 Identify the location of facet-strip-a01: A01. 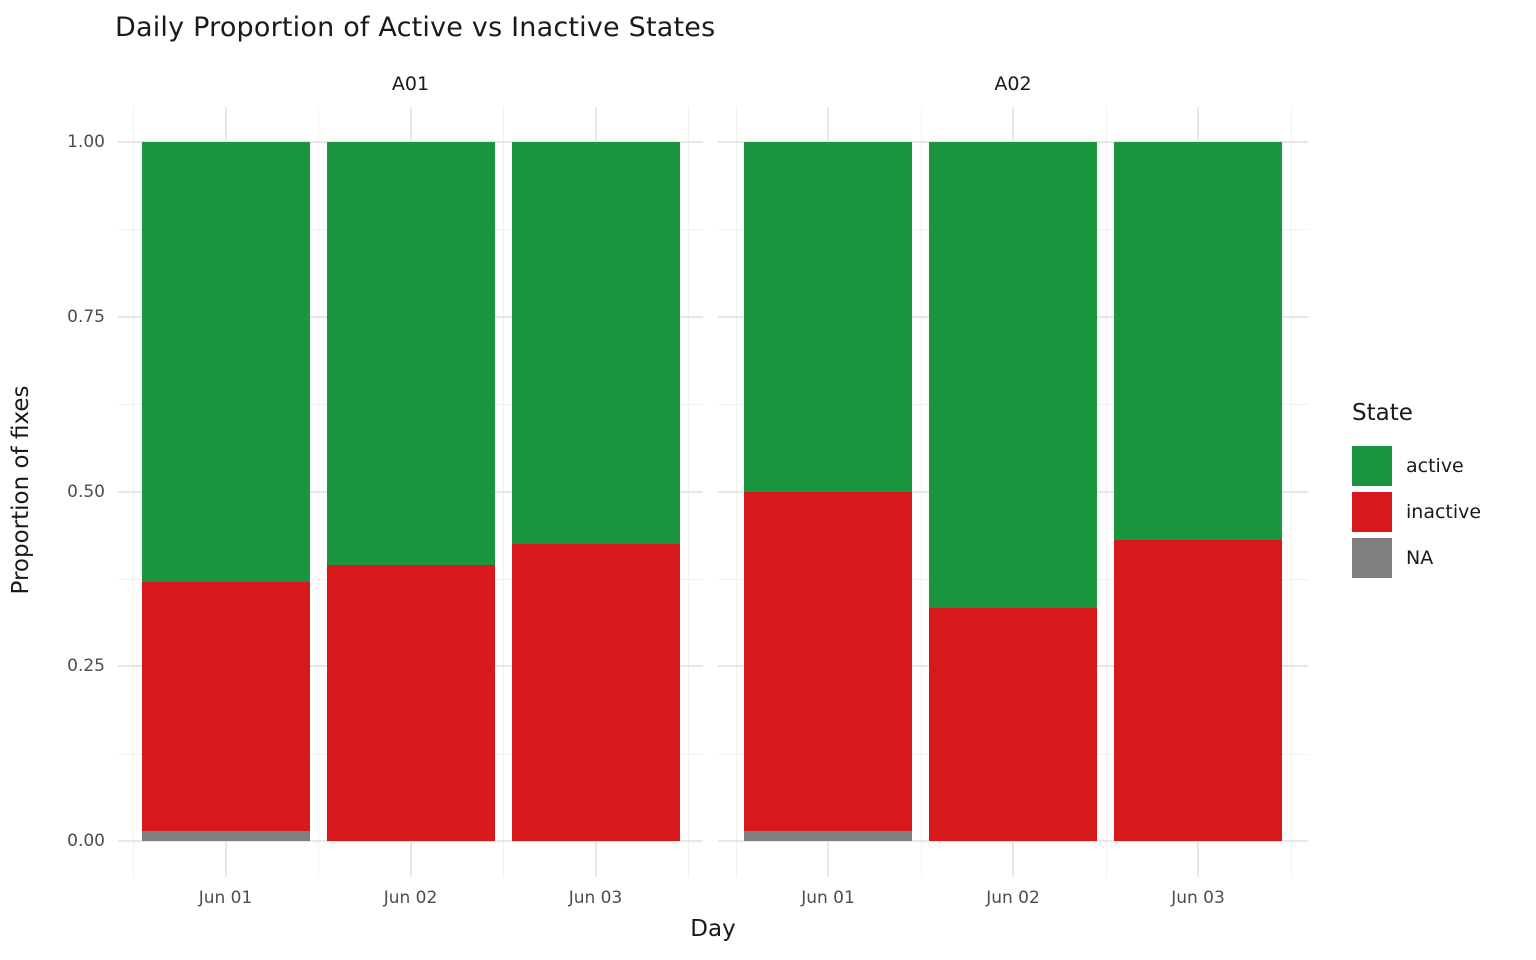
(410, 84).